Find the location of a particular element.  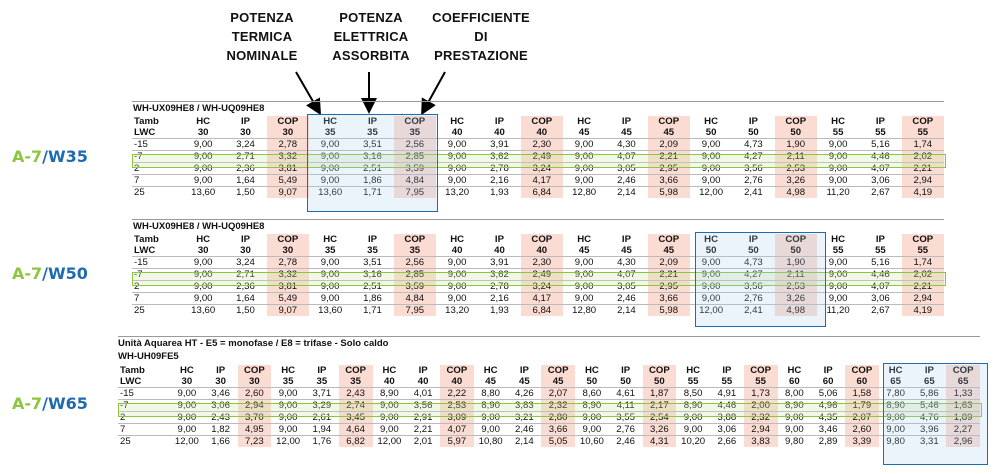

table-cell: 1,33 is located at coordinates (963, 393).